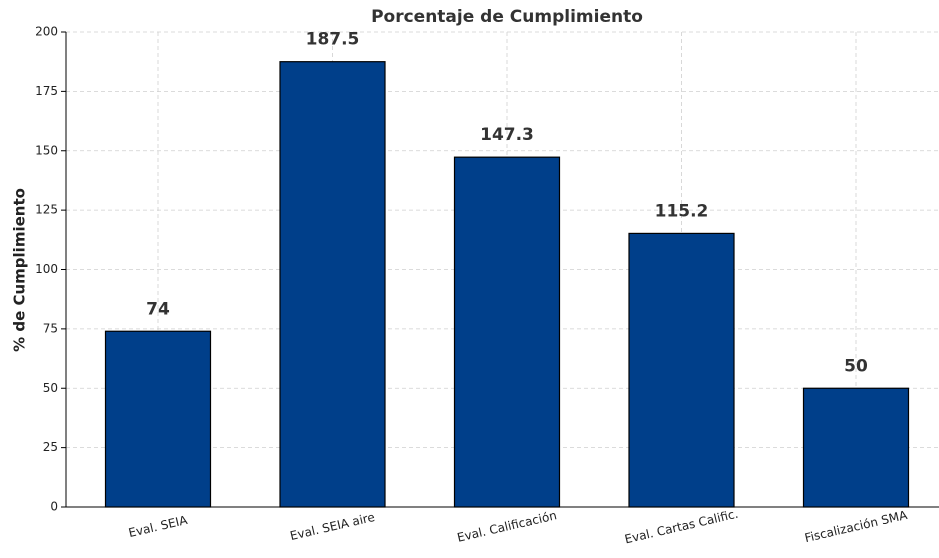 The image size is (939, 558). I want to click on x-tick-label: Eval. SEIA, so click(158, 526).